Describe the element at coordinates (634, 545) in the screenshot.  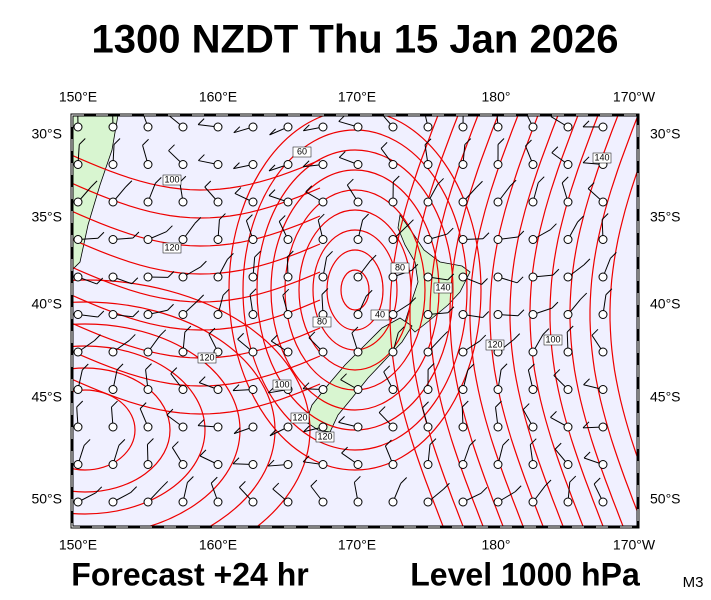
I see `lon-label-bottom: 170°W` at that location.